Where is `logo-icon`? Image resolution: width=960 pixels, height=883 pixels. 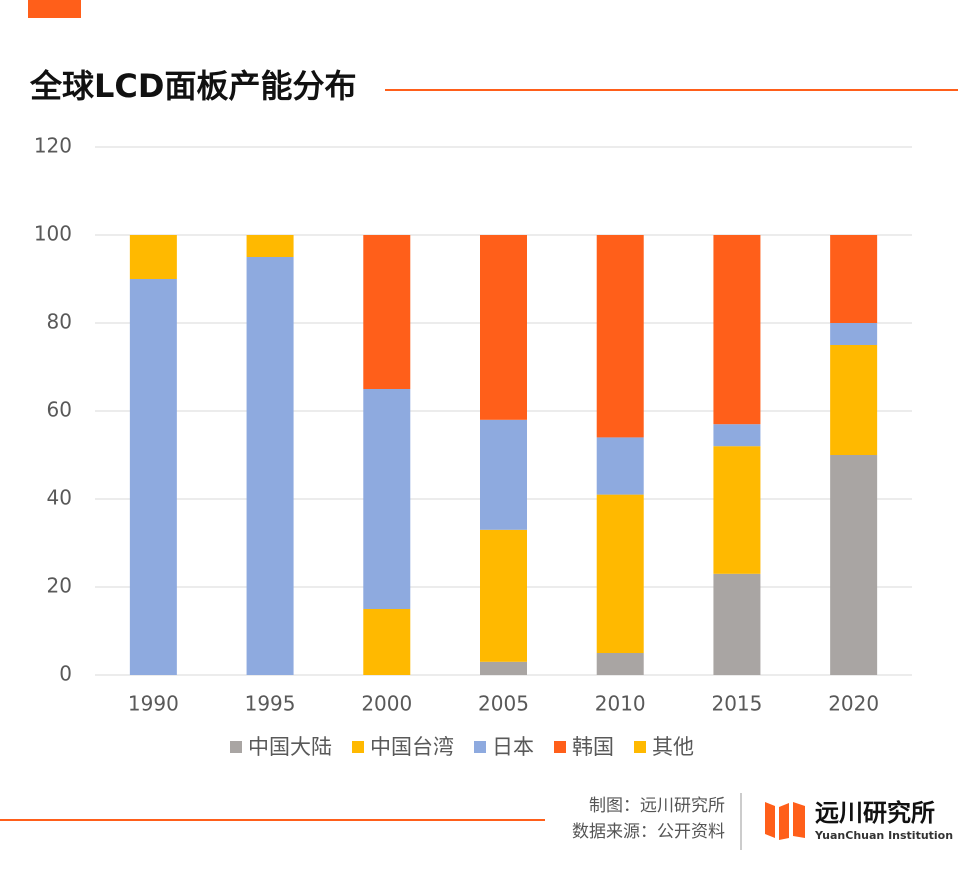 logo-icon is located at coordinates (785, 821).